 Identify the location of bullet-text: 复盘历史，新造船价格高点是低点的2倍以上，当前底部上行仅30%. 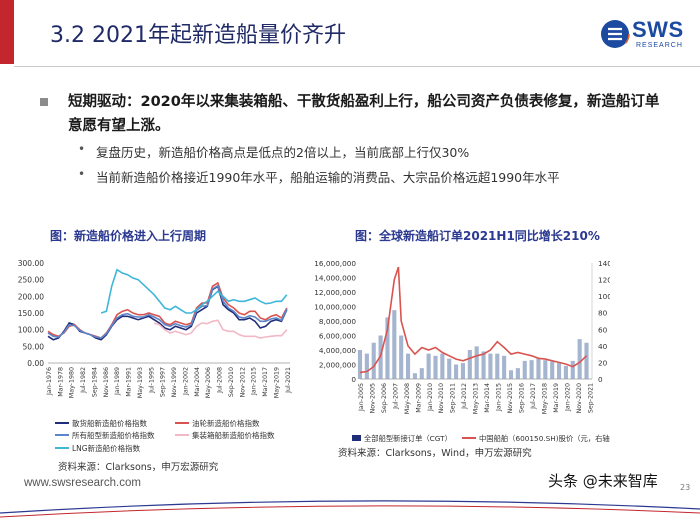
(283, 152).